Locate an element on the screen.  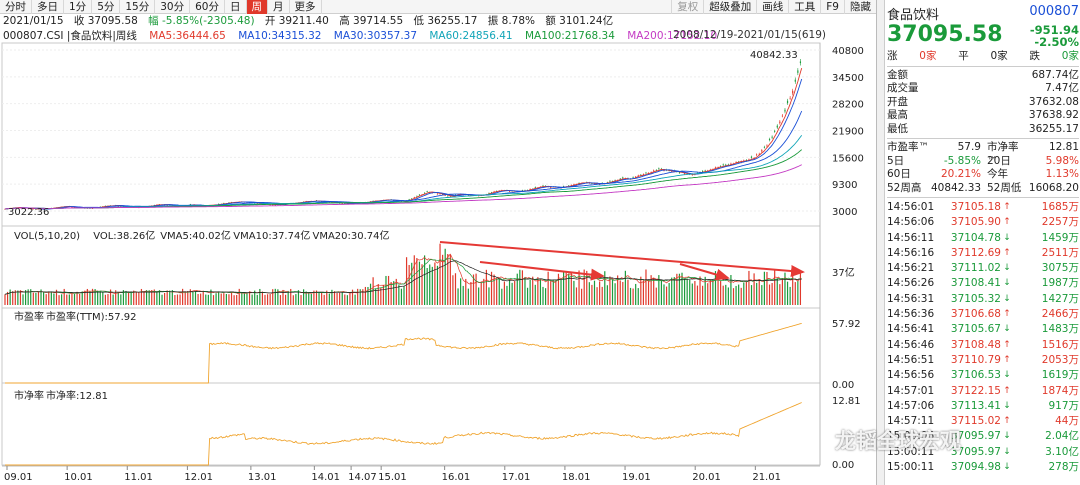
tool-button-4: F9 is located at coordinates (832, 7).